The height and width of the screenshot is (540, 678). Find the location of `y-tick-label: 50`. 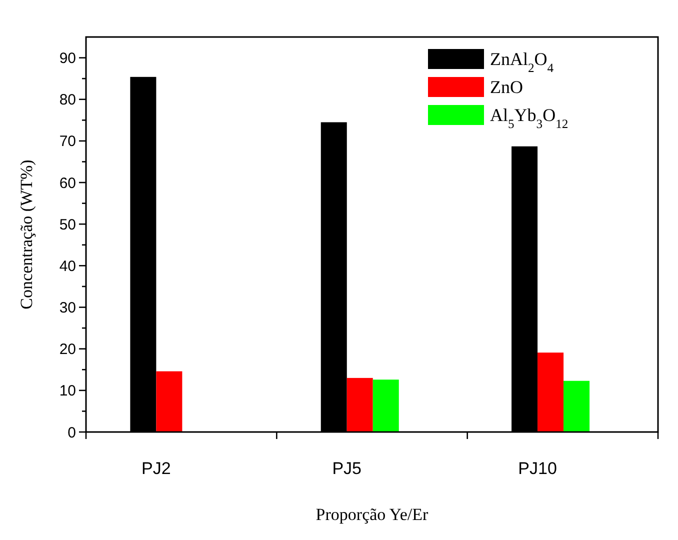

y-tick-label: 50 is located at coordinates (67, 225).